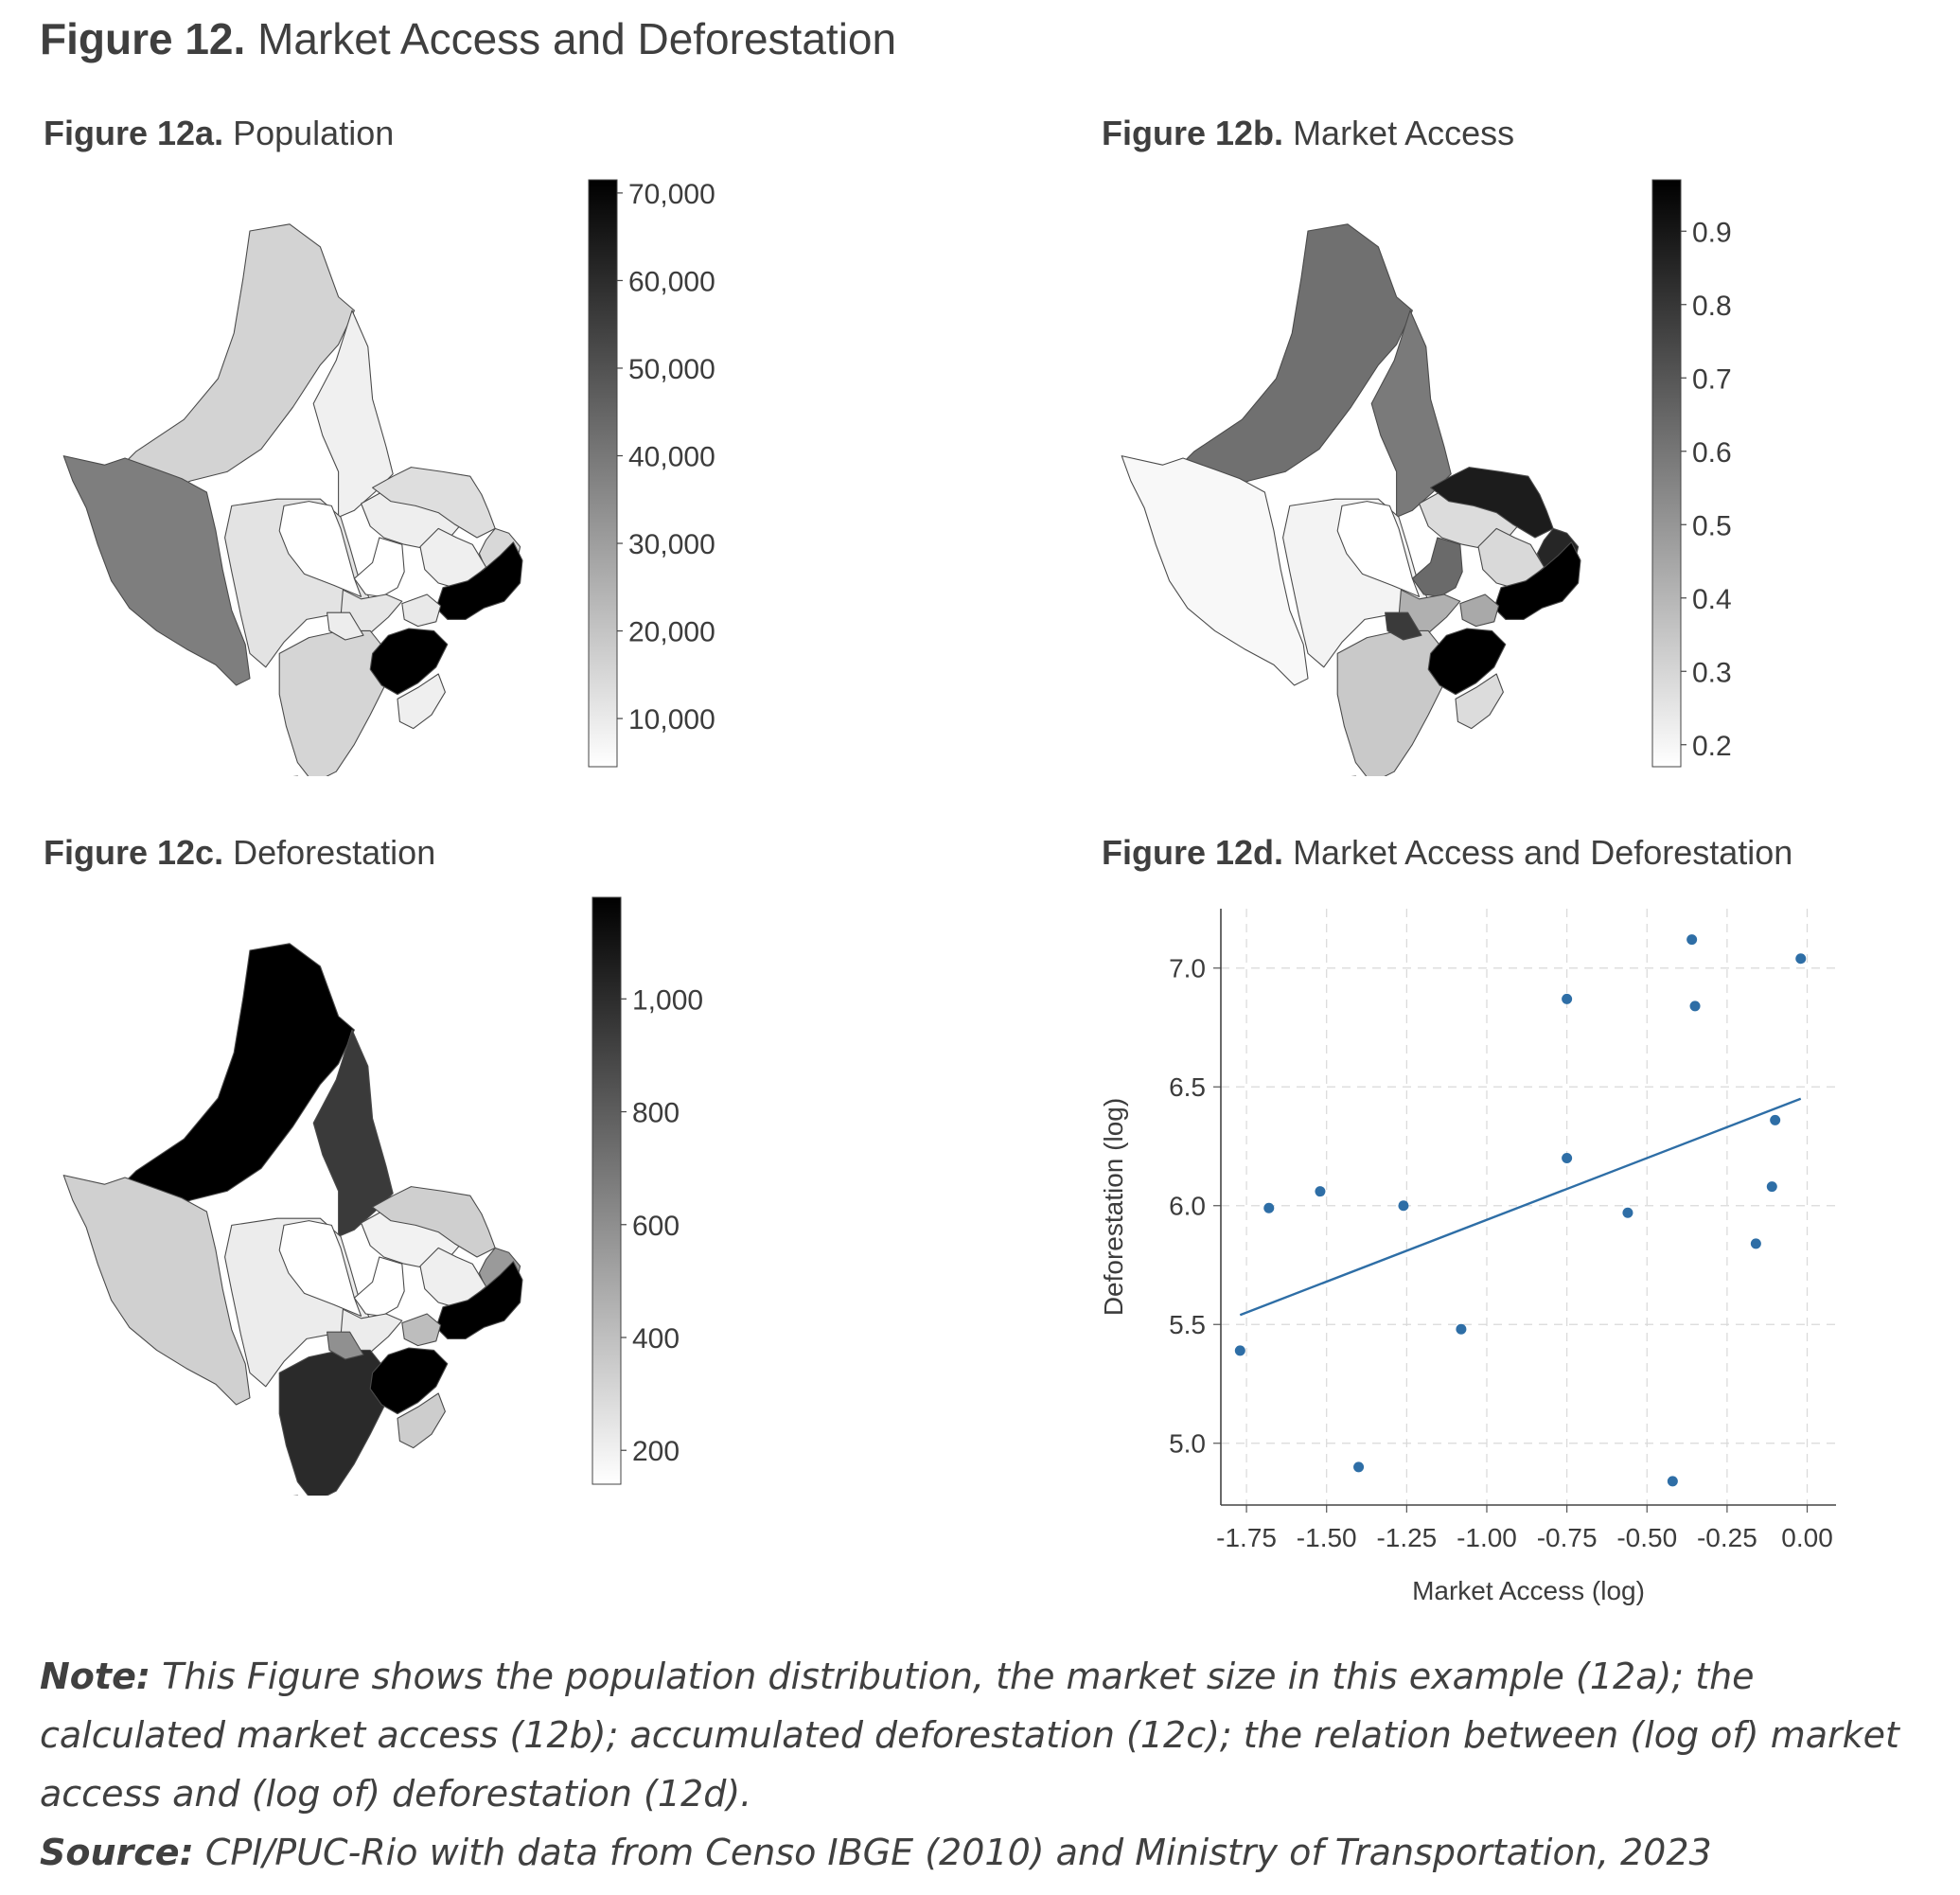 This screenshot has width=1960, height=1895. What do you see at coordinates (671, 544) in the screenshot?
I see `colorbar-label-a-4: 30,000` at bounding box center [671, 544].